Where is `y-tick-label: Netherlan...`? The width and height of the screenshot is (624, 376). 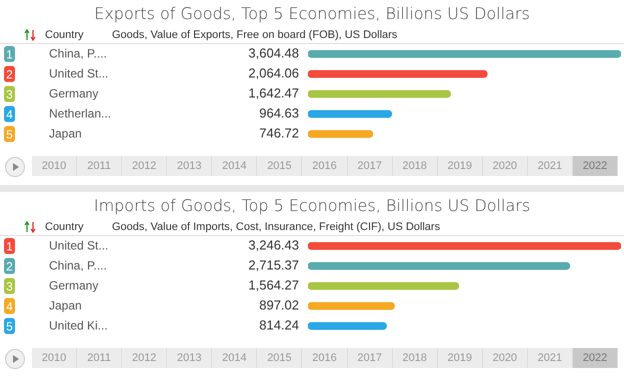 y-tick-label: Netherlan... is located at coordinates (80, 113).